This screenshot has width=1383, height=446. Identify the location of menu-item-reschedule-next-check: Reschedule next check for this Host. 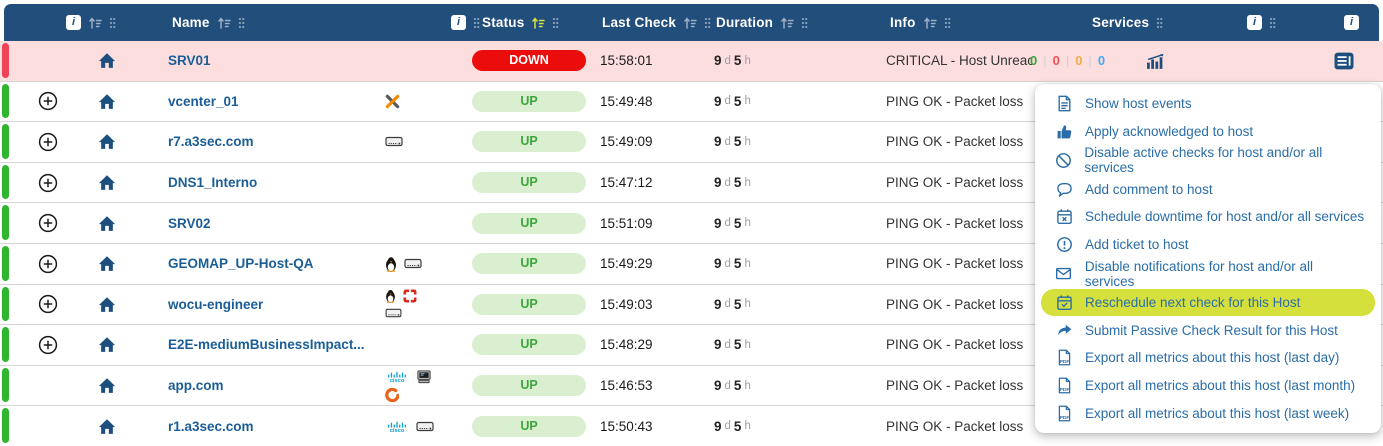
(1208, 302).